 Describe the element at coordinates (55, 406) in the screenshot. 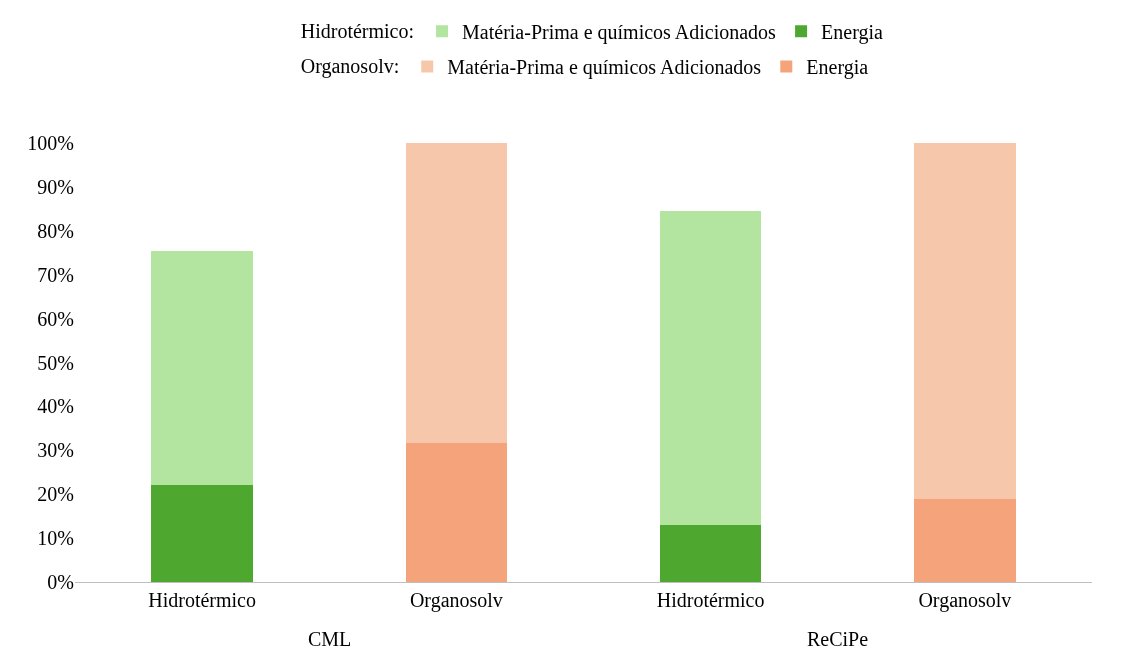

I see `y-tick-label: 40%` at that location.